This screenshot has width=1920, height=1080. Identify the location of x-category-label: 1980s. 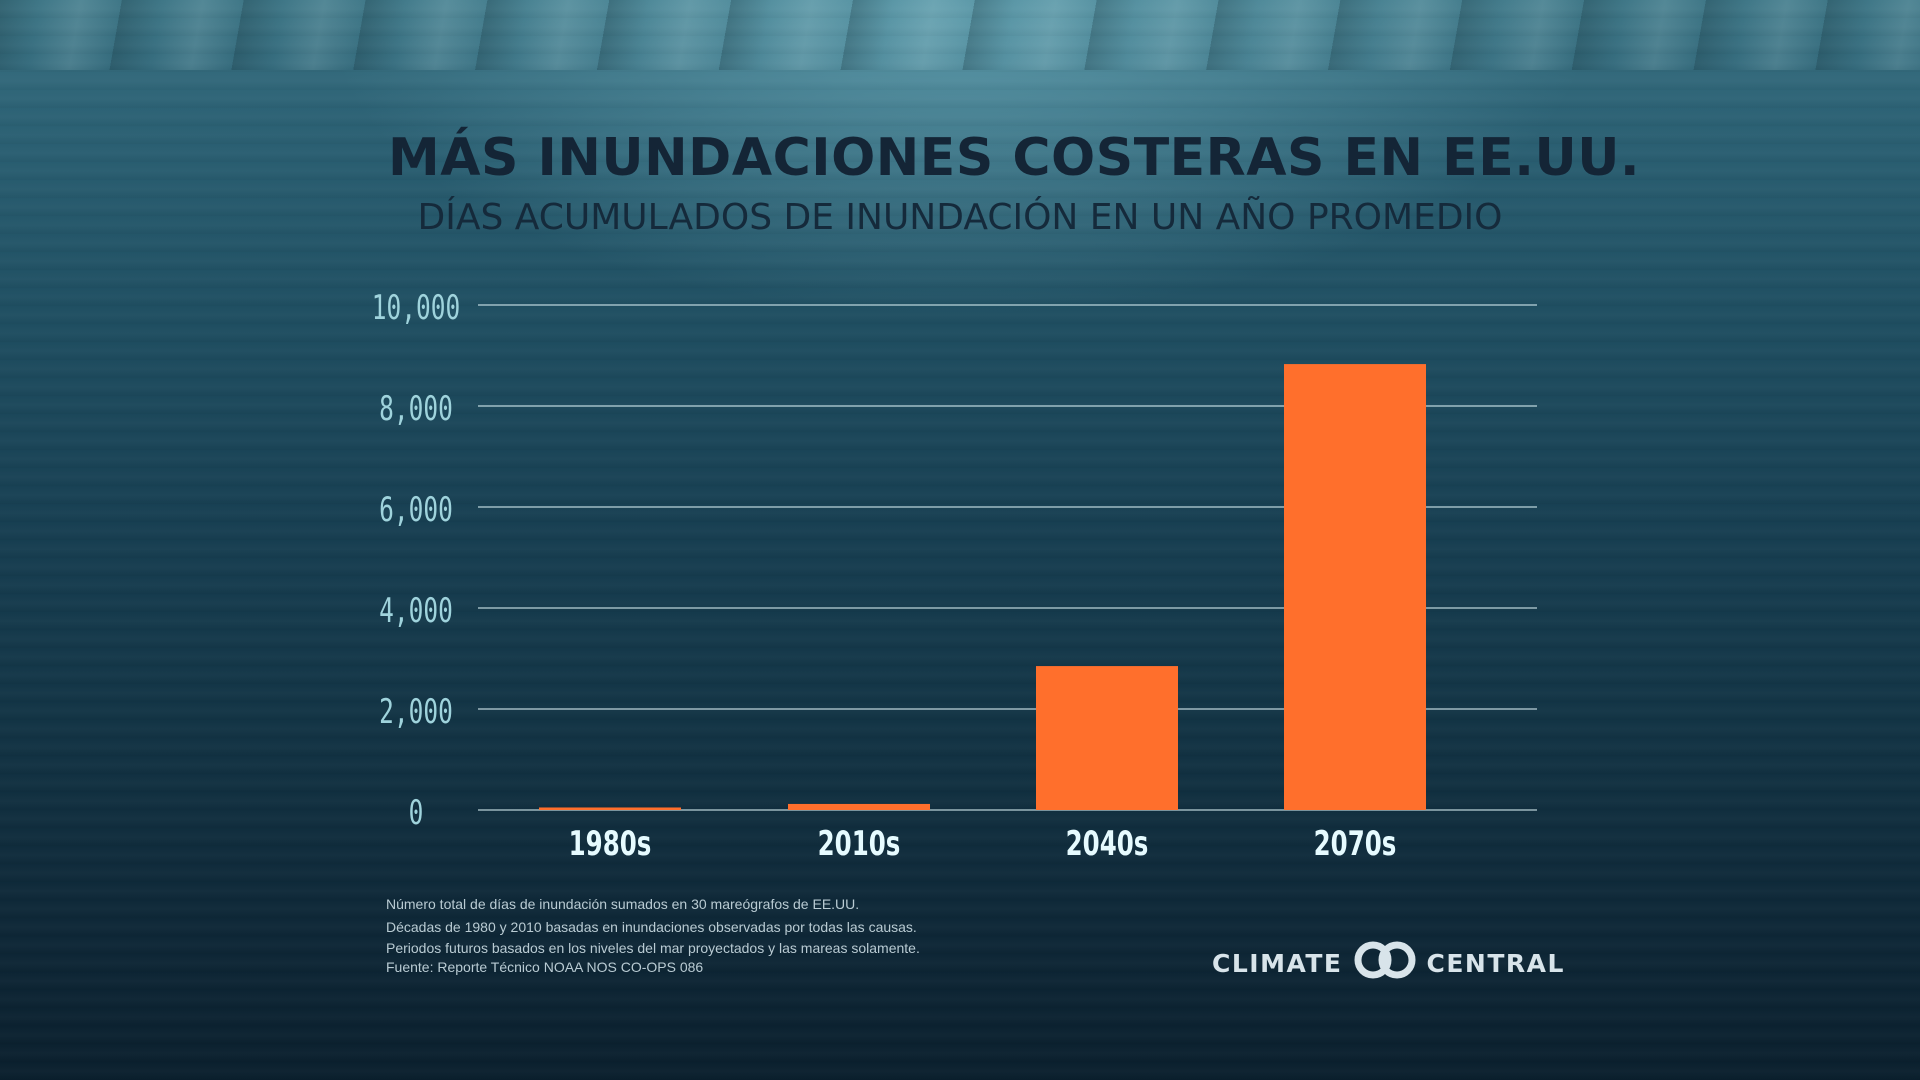
(610, 843).